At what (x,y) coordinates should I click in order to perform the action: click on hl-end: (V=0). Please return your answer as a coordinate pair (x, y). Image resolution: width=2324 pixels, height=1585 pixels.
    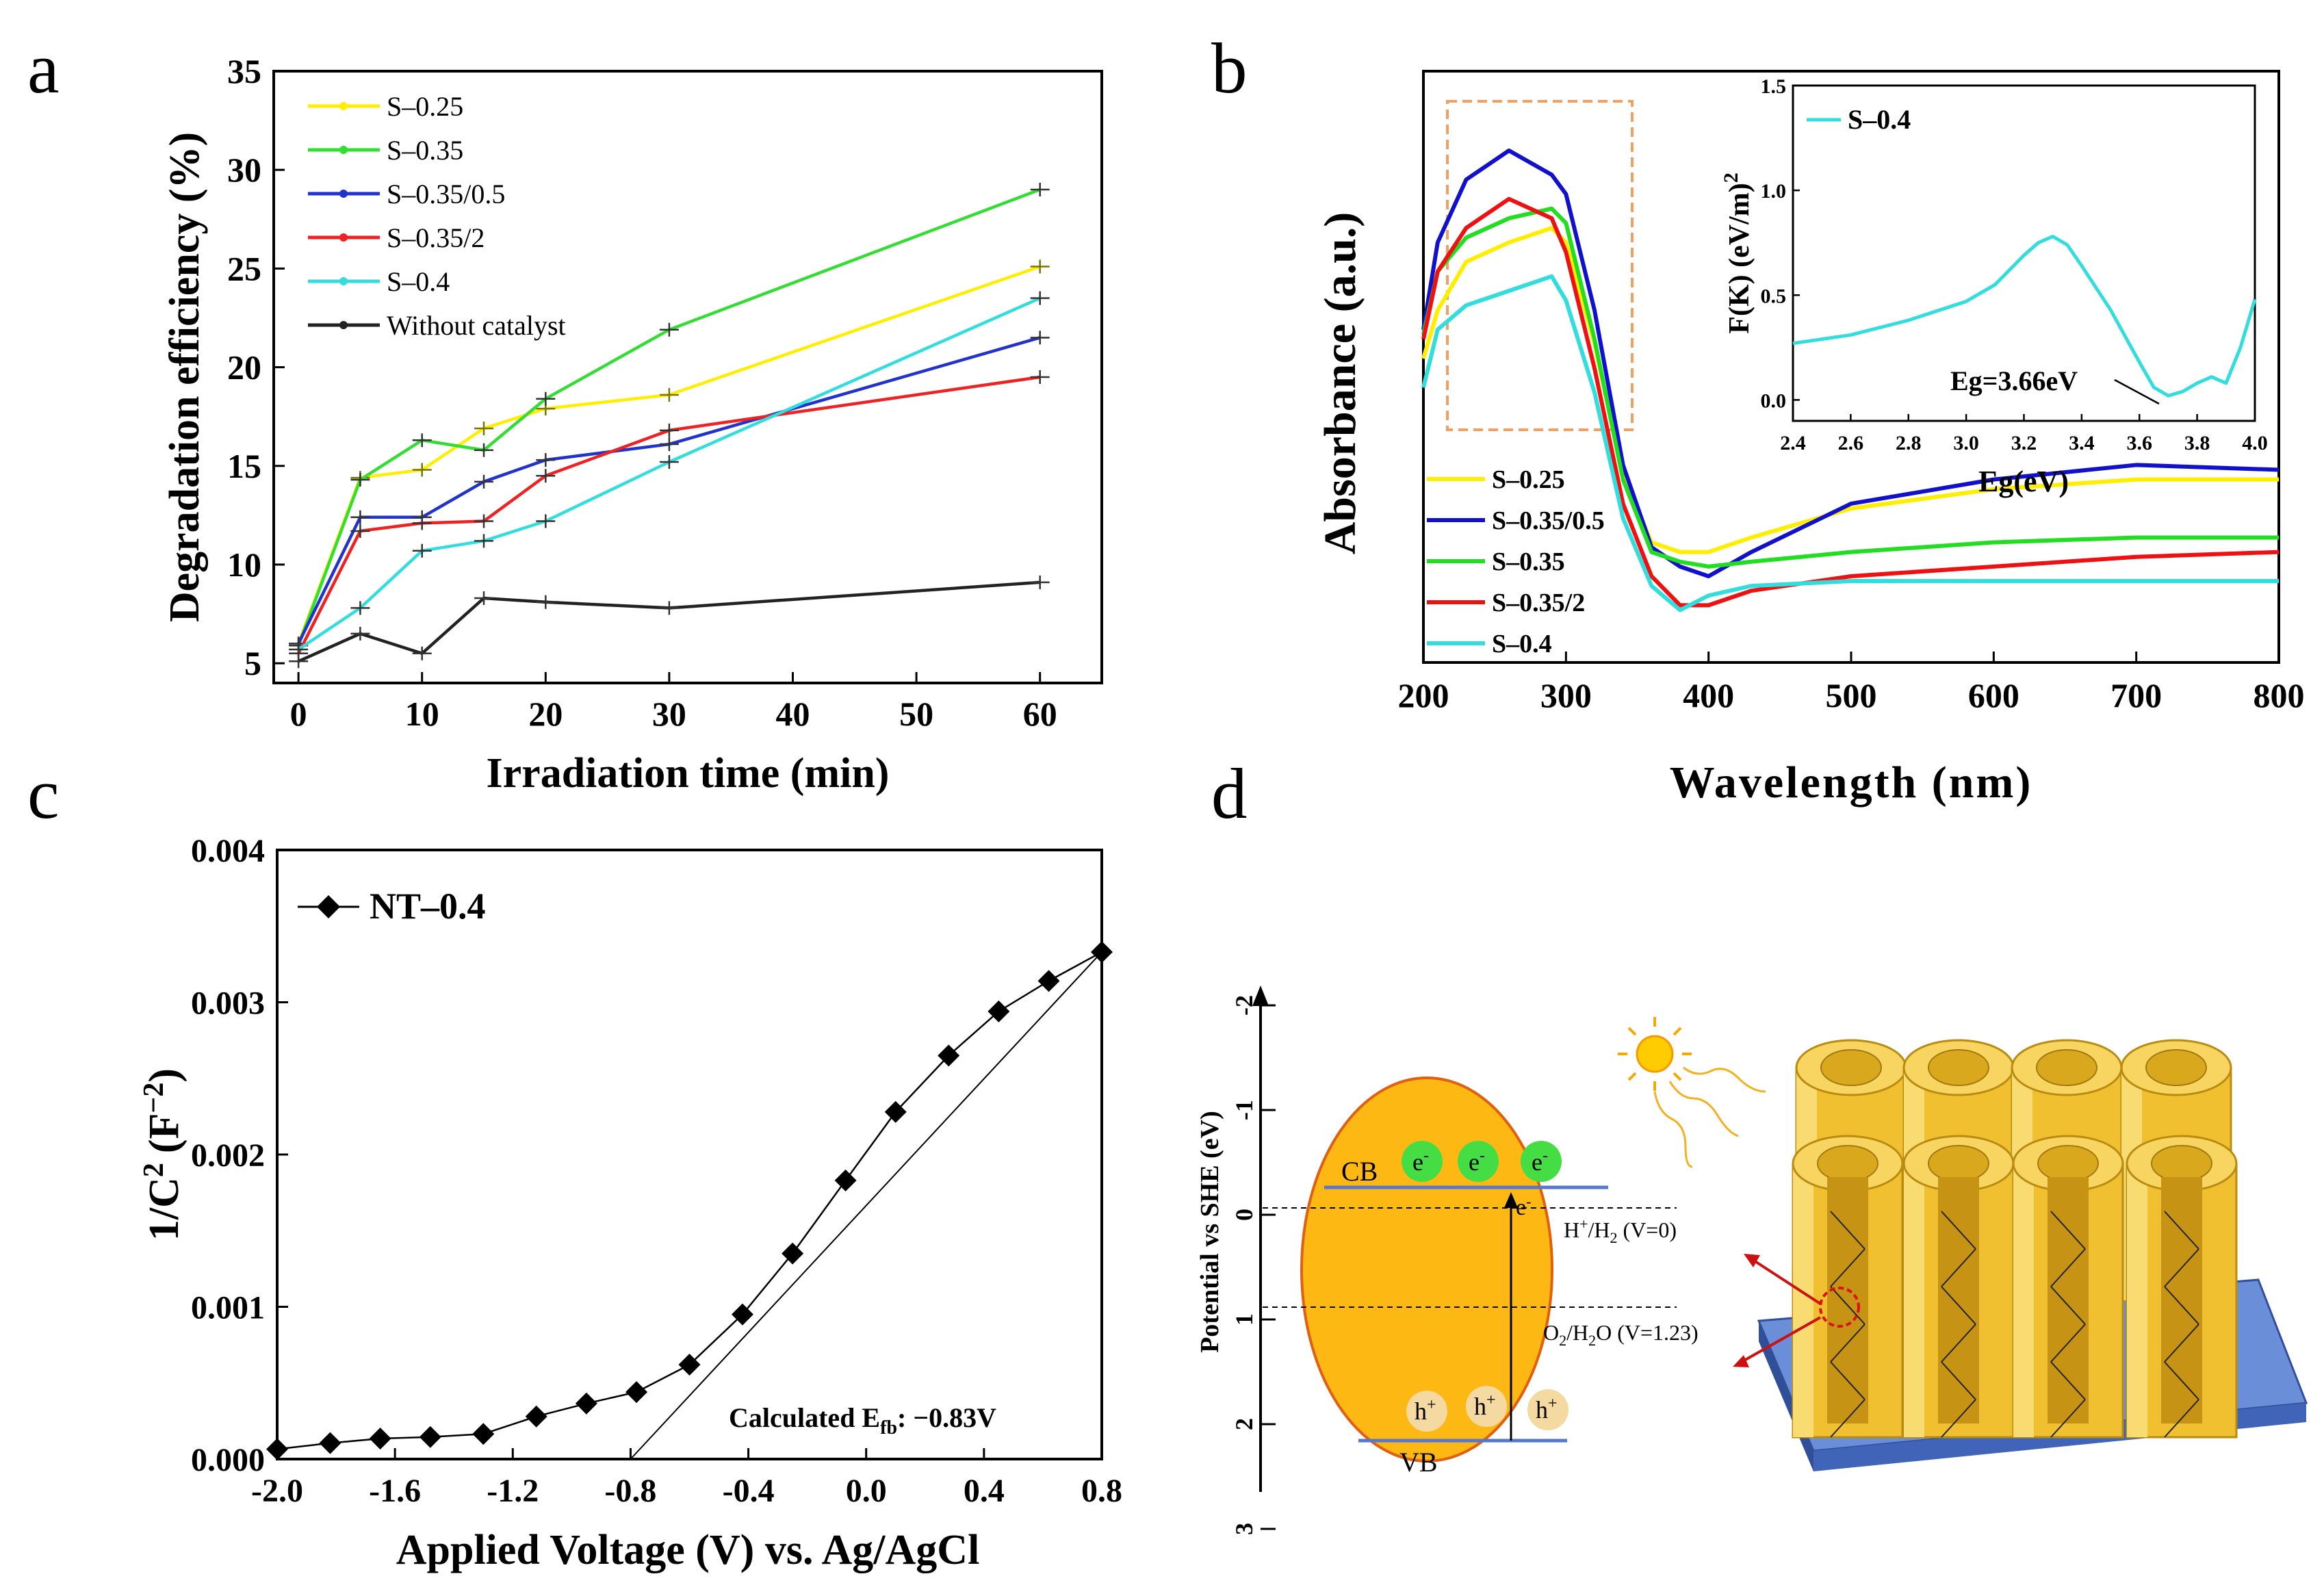
    Looking at the image, I should click on (1647, 1229).